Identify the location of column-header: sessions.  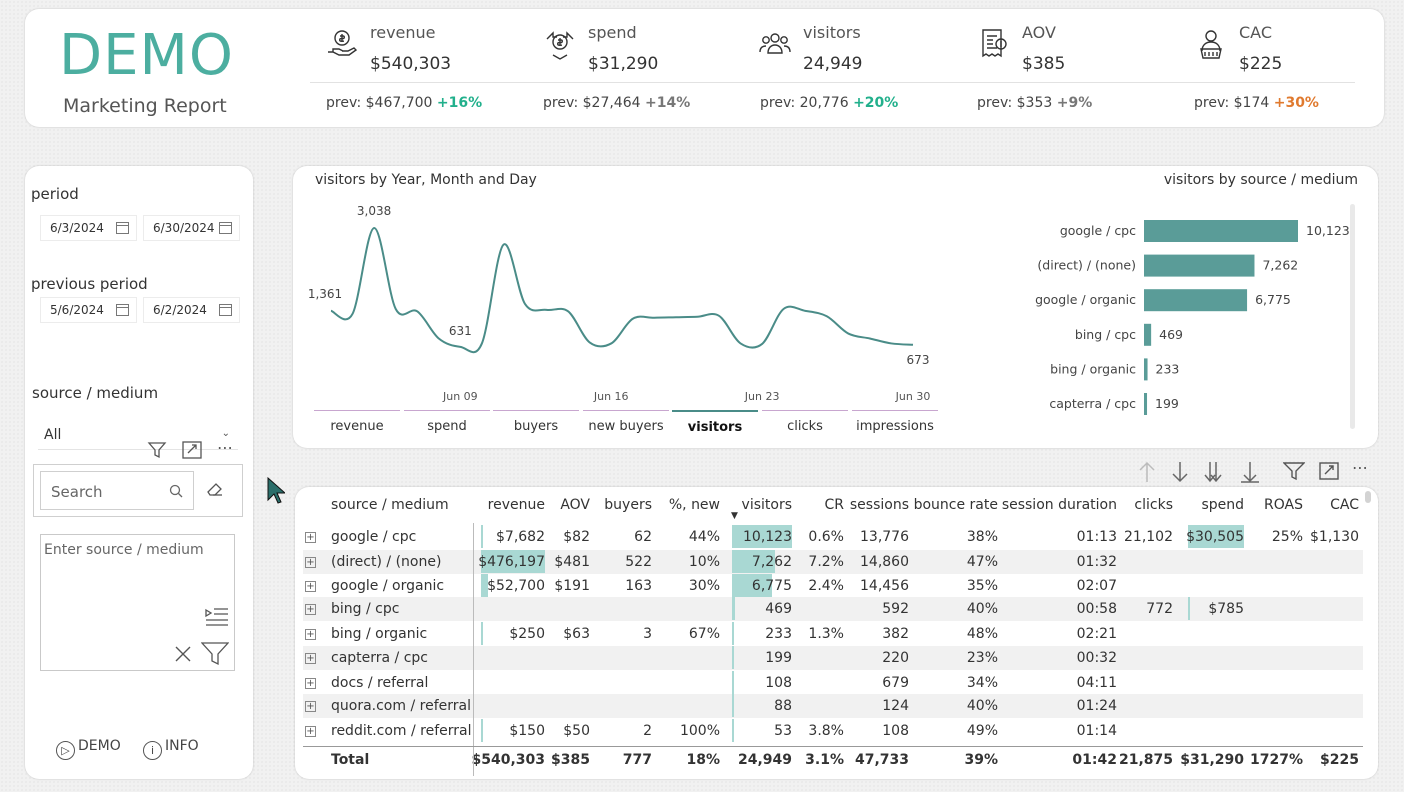
(879, 505).